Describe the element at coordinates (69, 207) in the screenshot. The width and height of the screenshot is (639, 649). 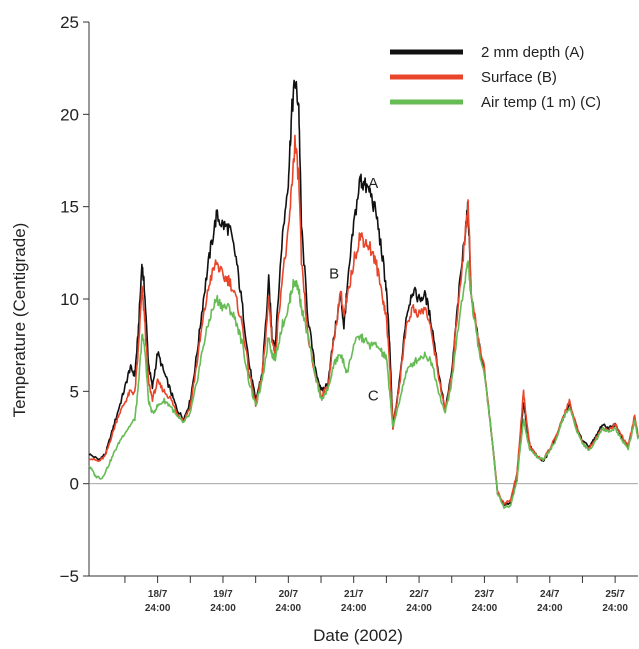
I see `y-tick-label: 15` at that location.